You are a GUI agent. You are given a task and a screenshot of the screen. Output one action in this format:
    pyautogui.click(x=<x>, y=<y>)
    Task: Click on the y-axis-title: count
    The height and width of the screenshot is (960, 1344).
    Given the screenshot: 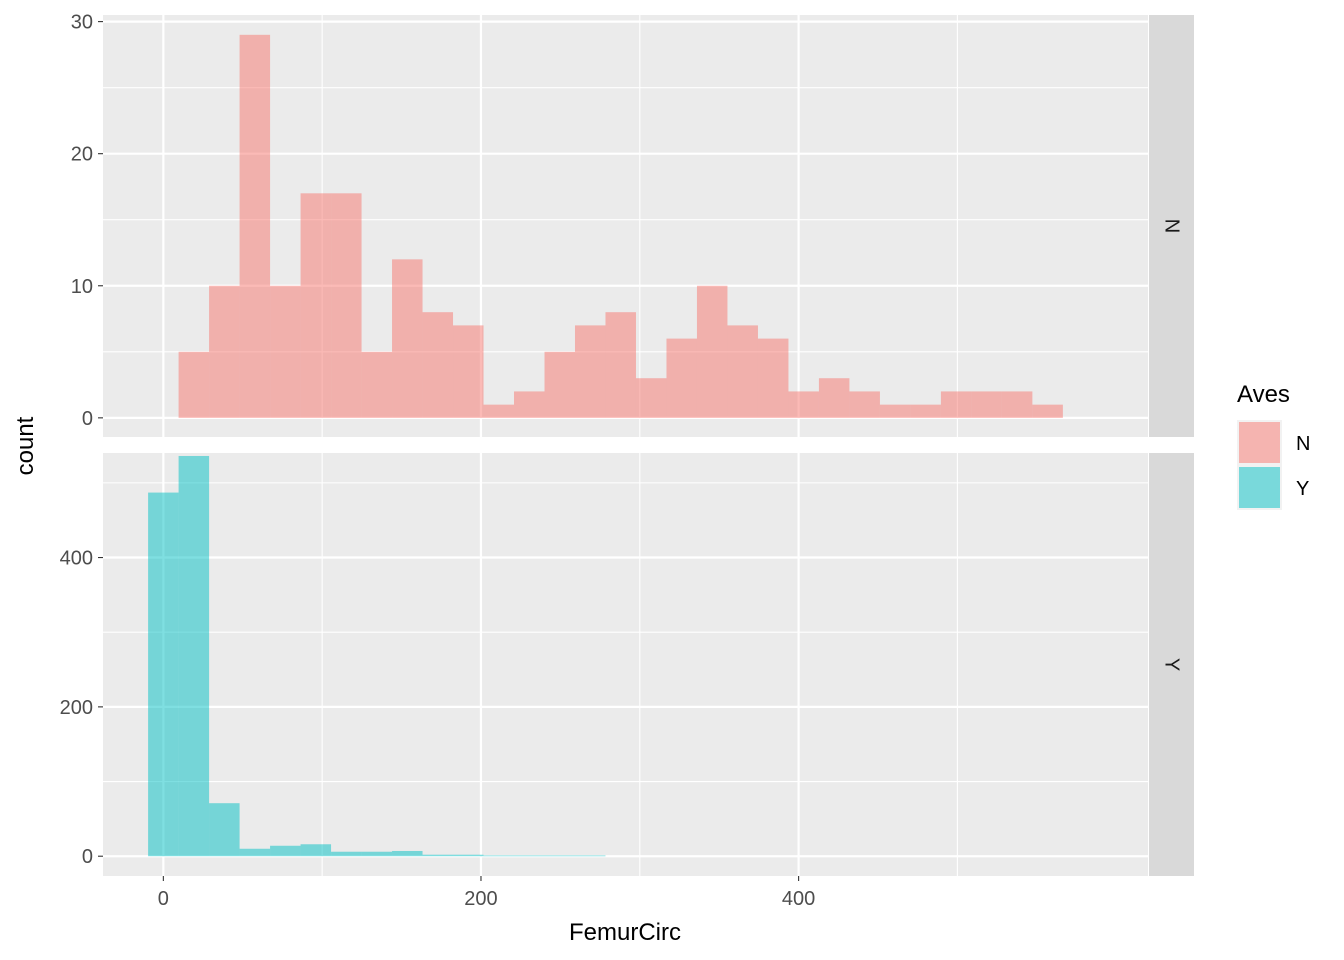 What is the action you would take?
    pyautogui.click(x=25, y=445)
    